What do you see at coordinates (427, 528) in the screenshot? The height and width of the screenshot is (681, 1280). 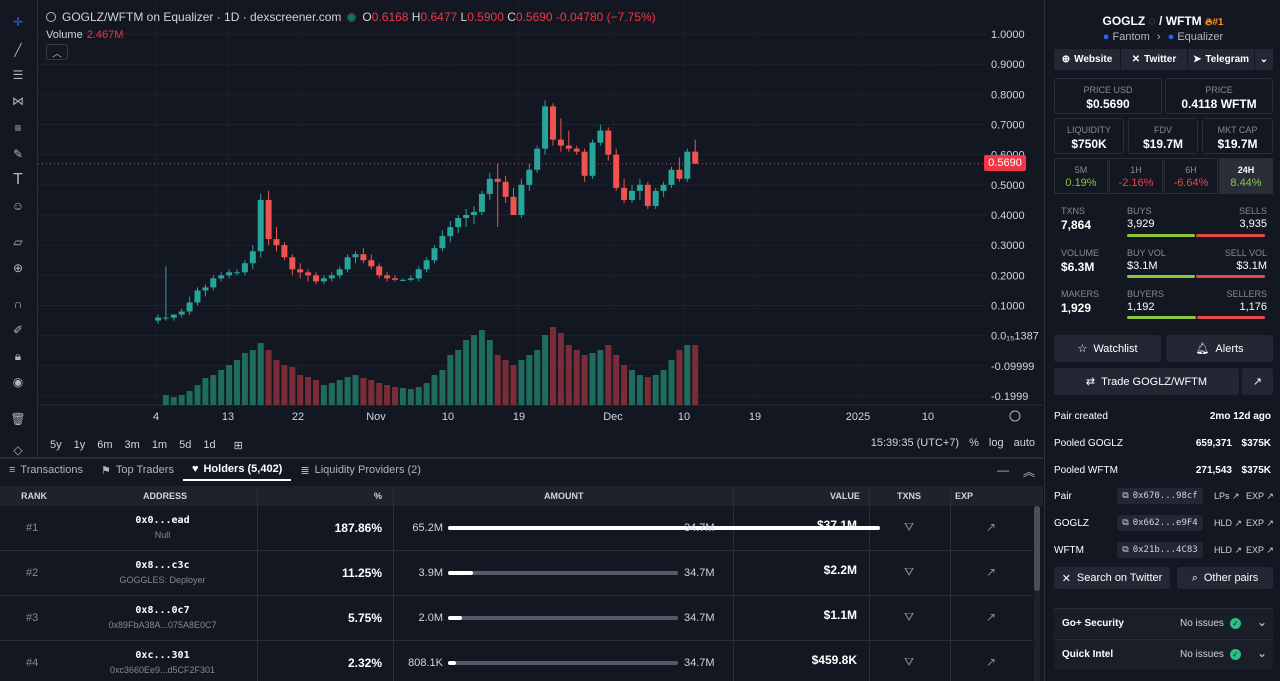 I see `holder-amount: 65.2M` at bounding box center [427, 528].